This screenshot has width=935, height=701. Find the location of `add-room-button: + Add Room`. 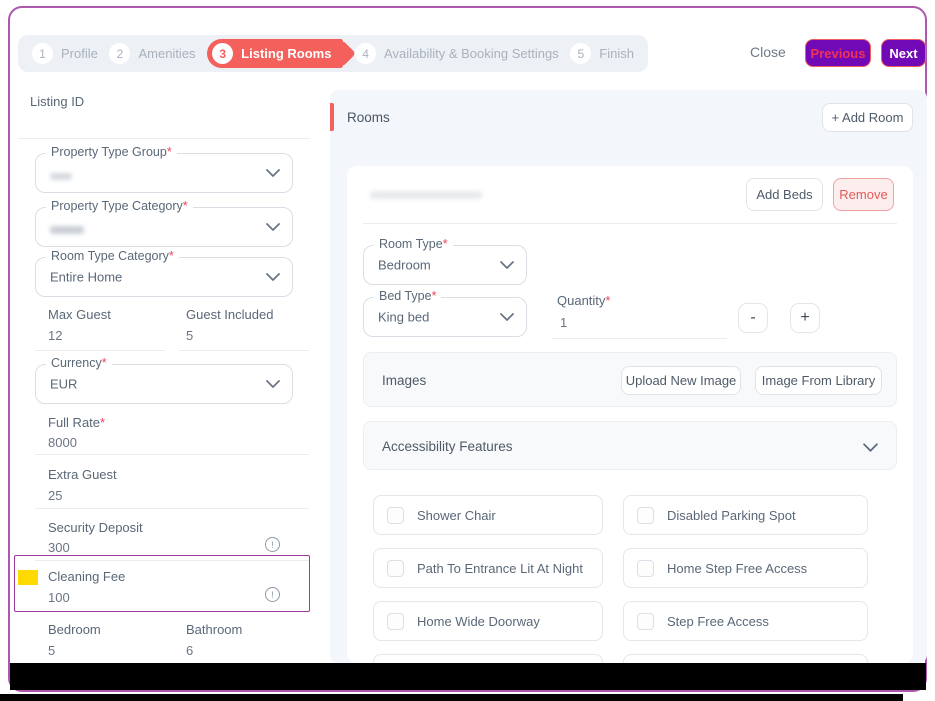

add-room-button: + Add Room is located at coordinates (867, 117).